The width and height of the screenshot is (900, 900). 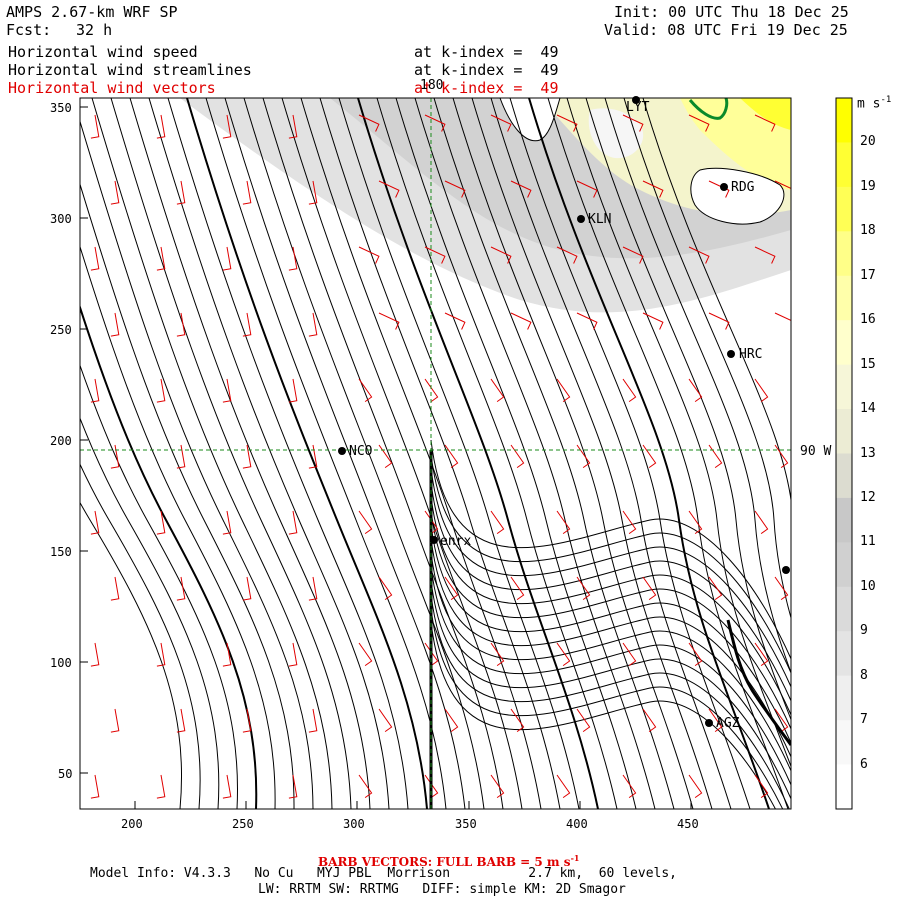 What do you see at coordinates (868, 231) in the screenshot?
I see `colorbar-label: 18` at bounding box center [868, 231].